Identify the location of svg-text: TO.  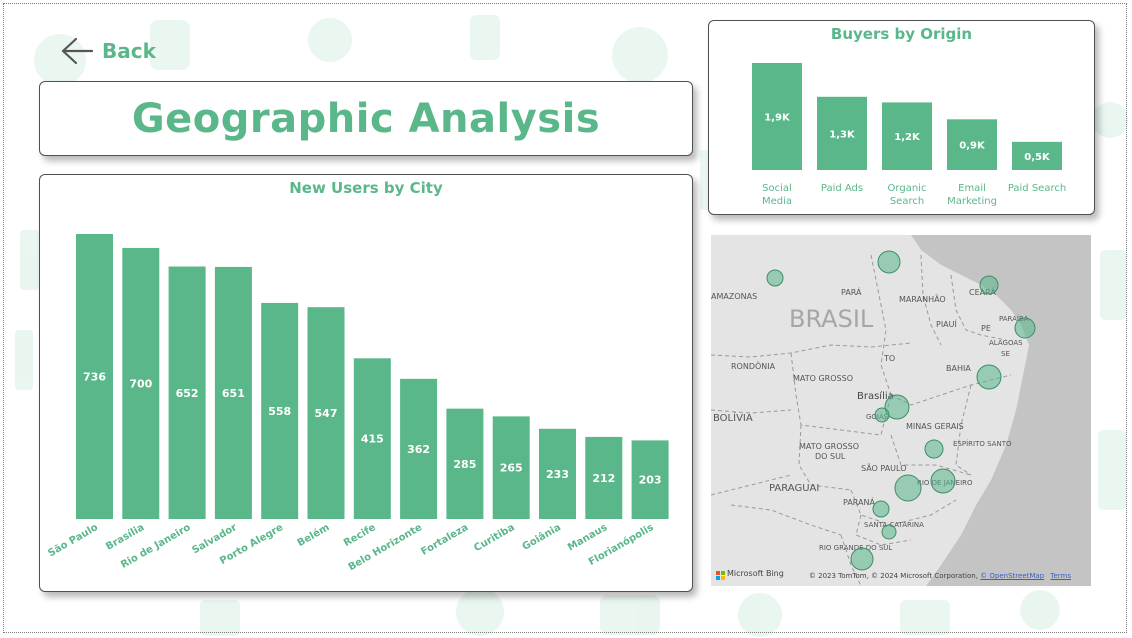
(889, 358).